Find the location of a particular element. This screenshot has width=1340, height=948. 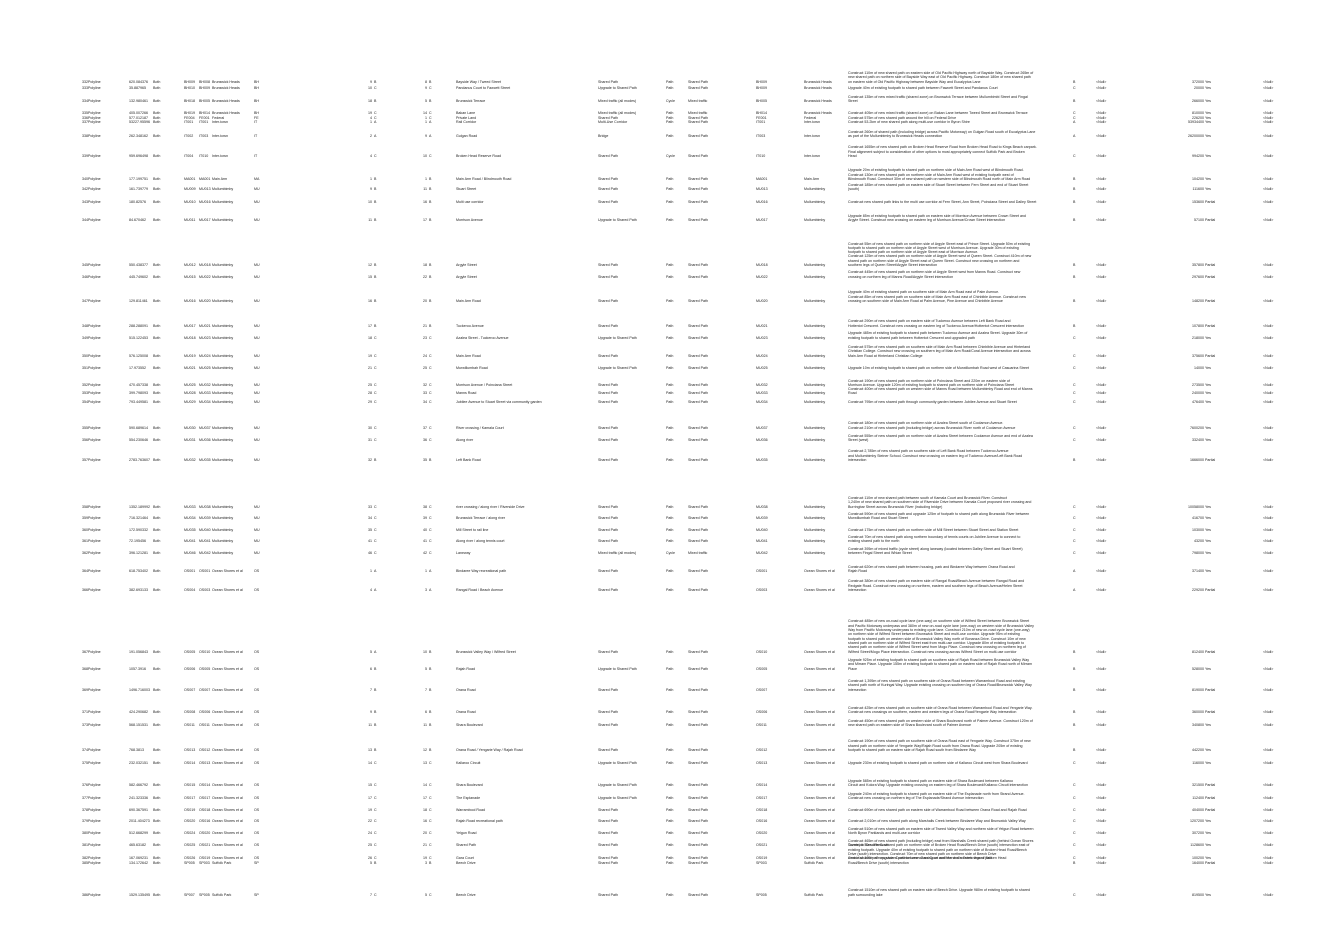

cell-seq_b: 3 is located at coordinates (426, 862).